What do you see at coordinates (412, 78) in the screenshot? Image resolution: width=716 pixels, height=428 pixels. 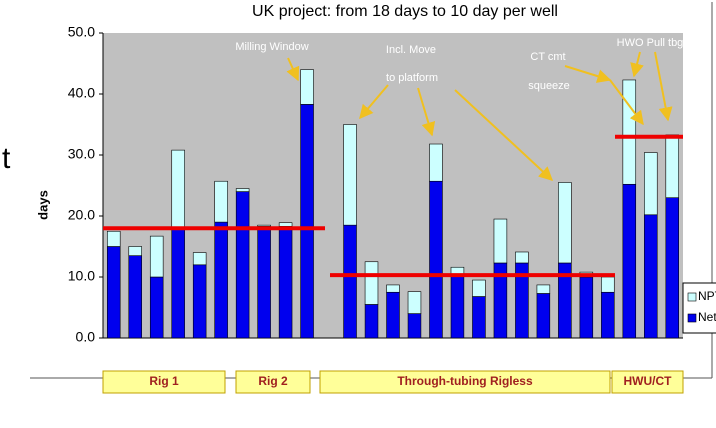 I see `annotation: to platform` at bounding box center [412, 78].